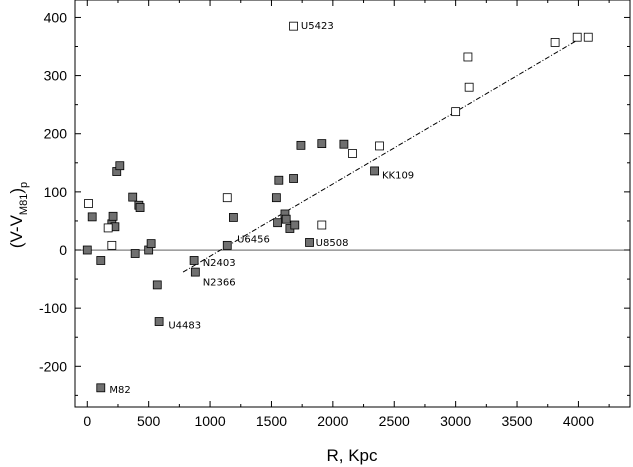 Image resolution: width=633 pixels, height=467 pixels. Describe the element at coordinates (516, 421) in the screenshot. I see `x-tick-label: 3500` at that location.